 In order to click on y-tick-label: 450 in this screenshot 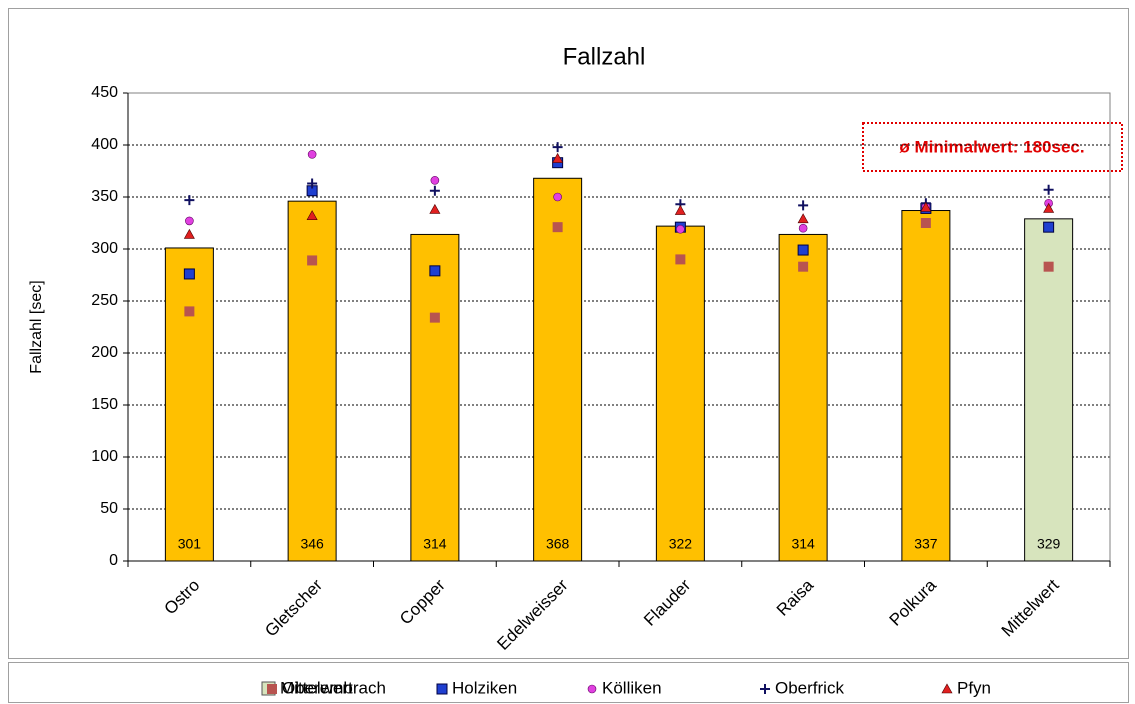, I will do `click(104, 92)`.